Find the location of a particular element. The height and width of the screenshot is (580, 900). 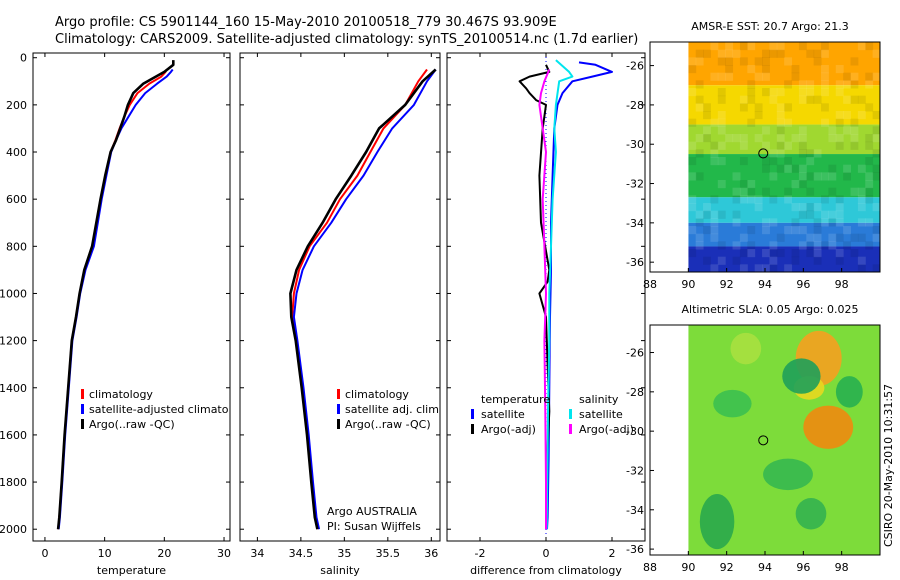

x-tick-label: 92 is located at coordinates (727, 284).